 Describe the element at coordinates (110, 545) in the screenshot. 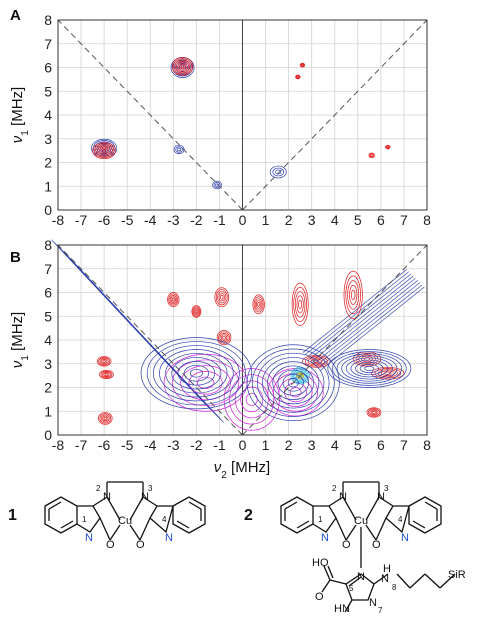

I see `compound-1-o-left: O` at that location.